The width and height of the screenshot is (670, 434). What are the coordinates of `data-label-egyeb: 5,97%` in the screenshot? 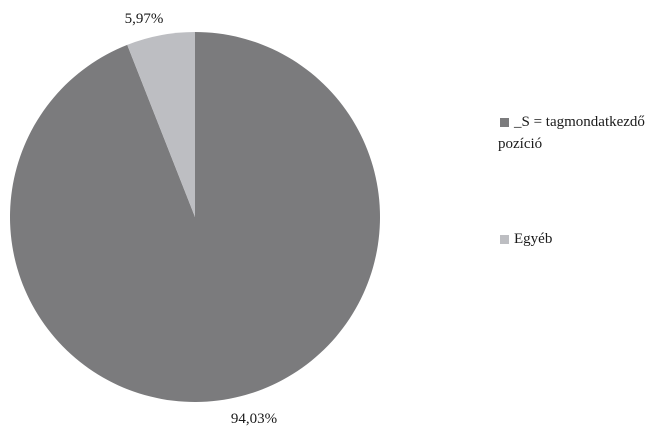 It's located at (144, 19).